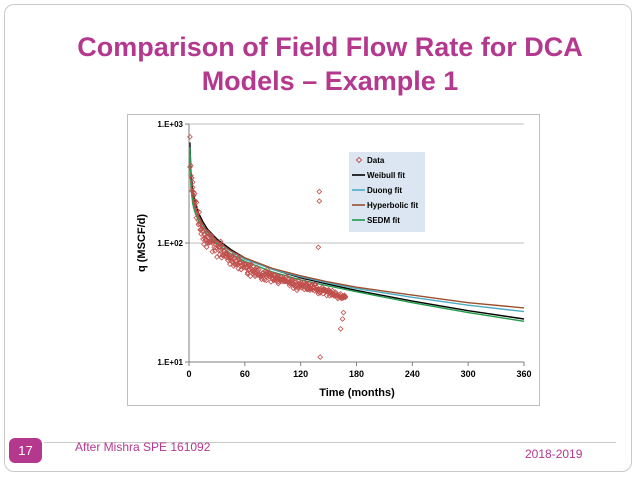 Image resolution: width=638 pixels, height=478 pixels. I want to click on x-axis-label: Time (months), so click(357, 393).